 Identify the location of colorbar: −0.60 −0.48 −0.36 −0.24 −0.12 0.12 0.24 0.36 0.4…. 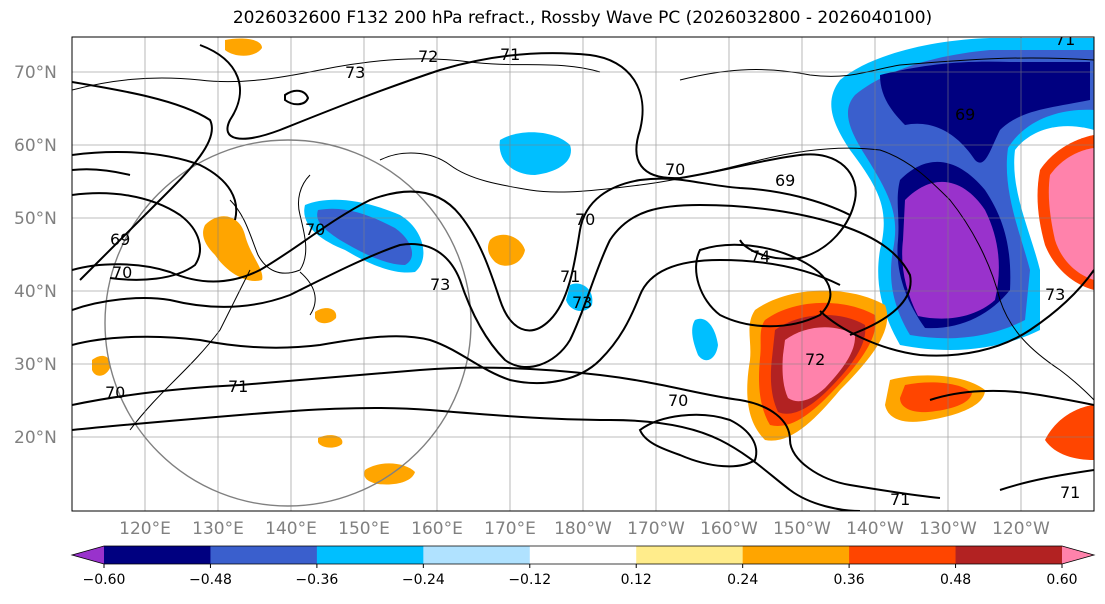
(583, 566).